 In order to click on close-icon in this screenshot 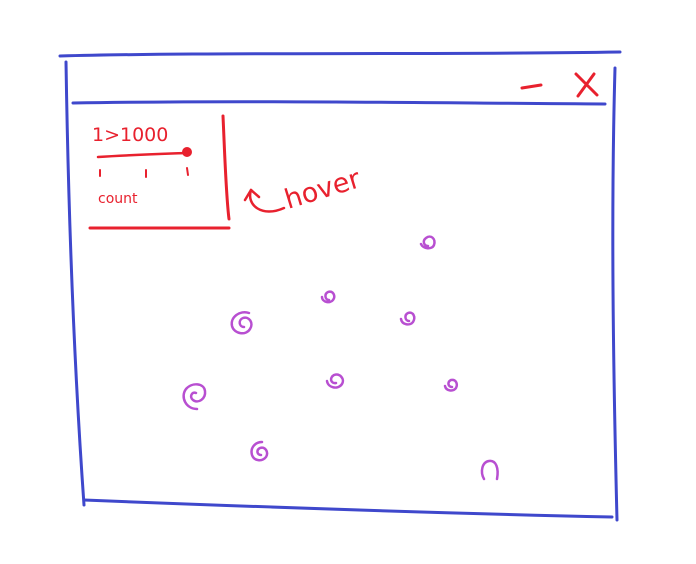, I will do `click(586, 85)`.